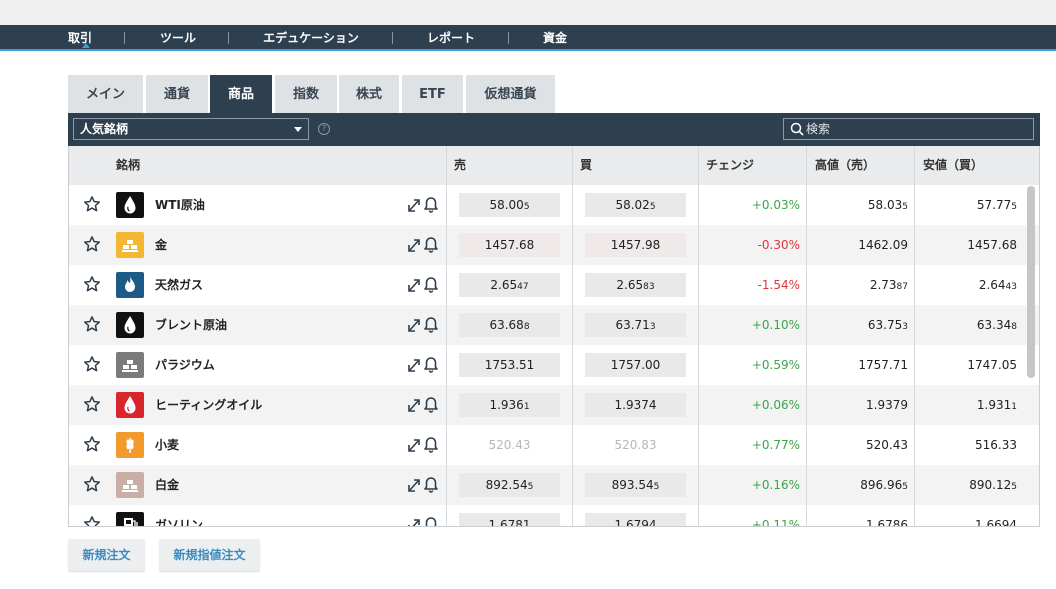 The image size is (1056, 589). I want to click on buy-price: 1757.00, so click(635, 365).